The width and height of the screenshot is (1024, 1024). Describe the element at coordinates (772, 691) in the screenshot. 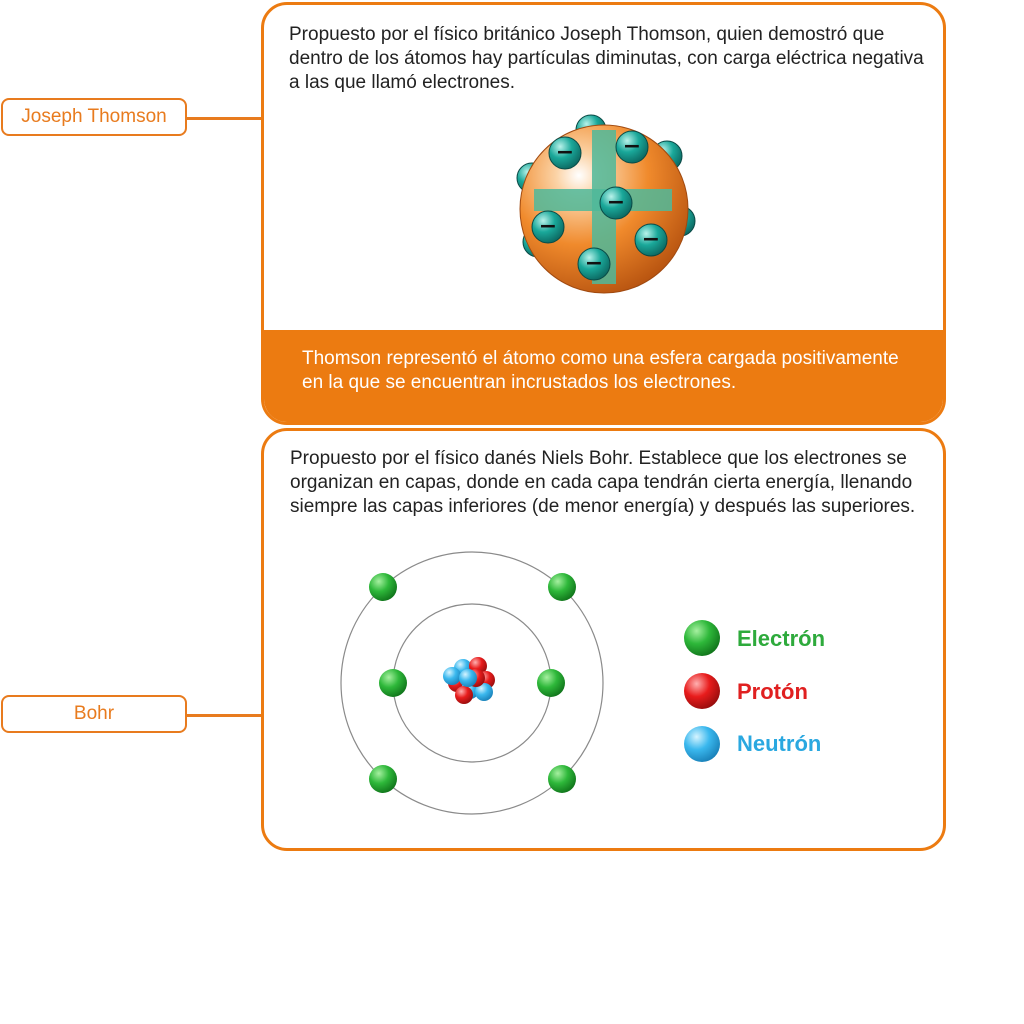

I see `legend-proton-label: Protón` at that location.